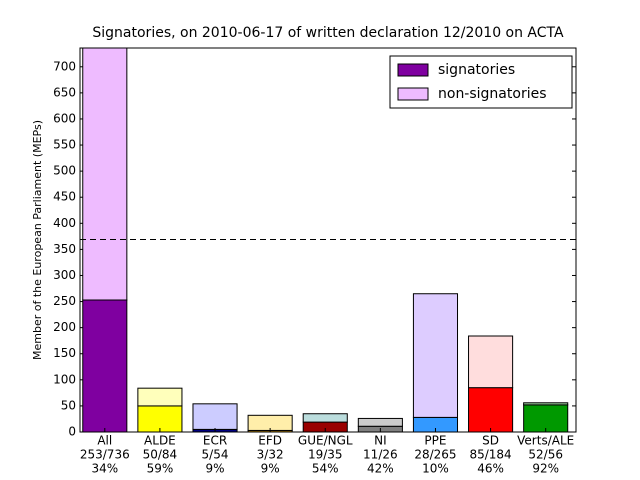 The width and height of the screenshot is (640, 480). Describe the element at coordinates (64, 145) in the screenshot. I see `y-tick-label: 550` at that location.